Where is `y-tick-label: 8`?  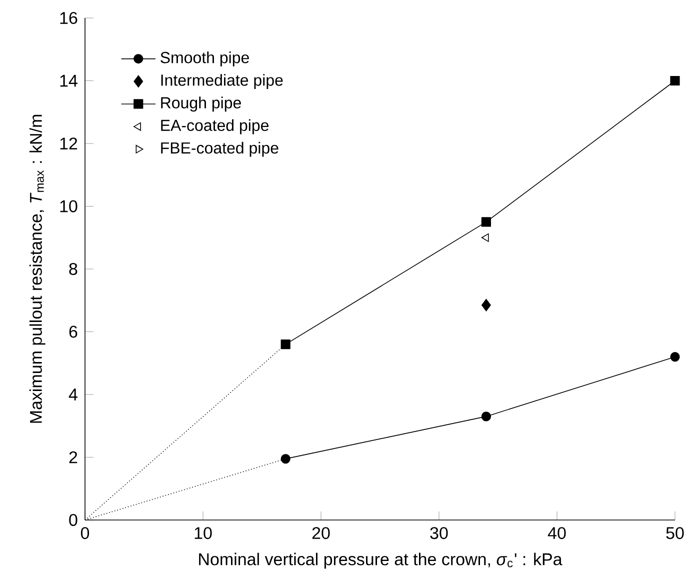 y-tick-label: 8 is located at coordinates (73, 268).